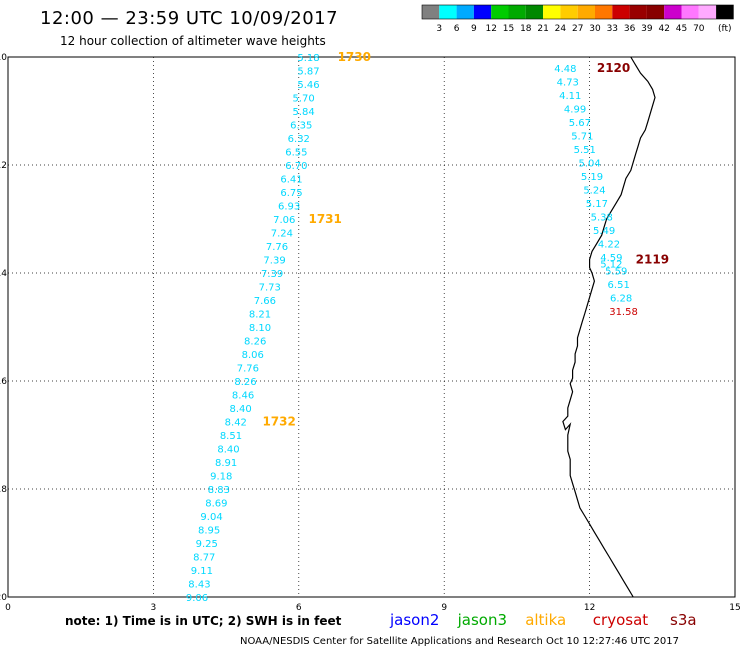 The width and height of the screenshot is (740, 650). Describe the element at coordinates (211, 517) in the screenshot. I see `wave-value-altika: 9.04` at that location.